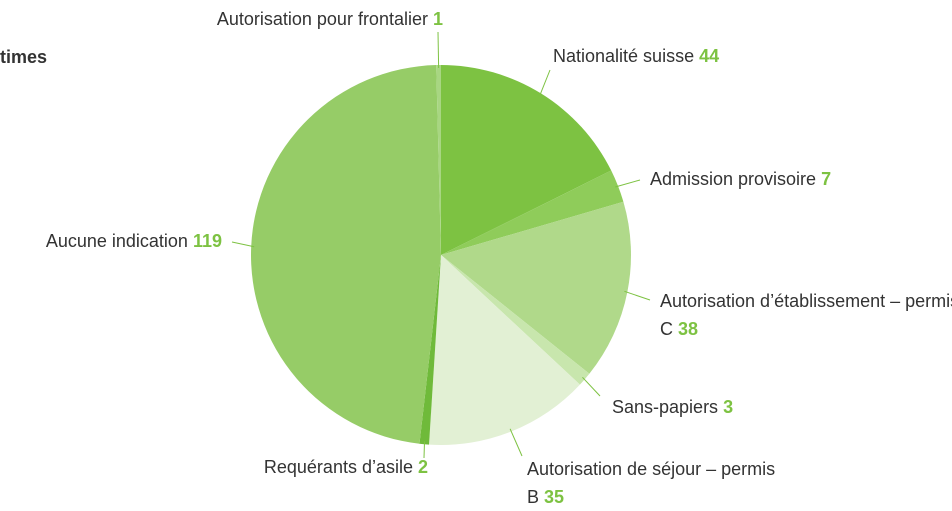  What do you see at coordinates (826, 179) in the screenshot?
I see `value-label: 7` at bounding box center [826, 179].